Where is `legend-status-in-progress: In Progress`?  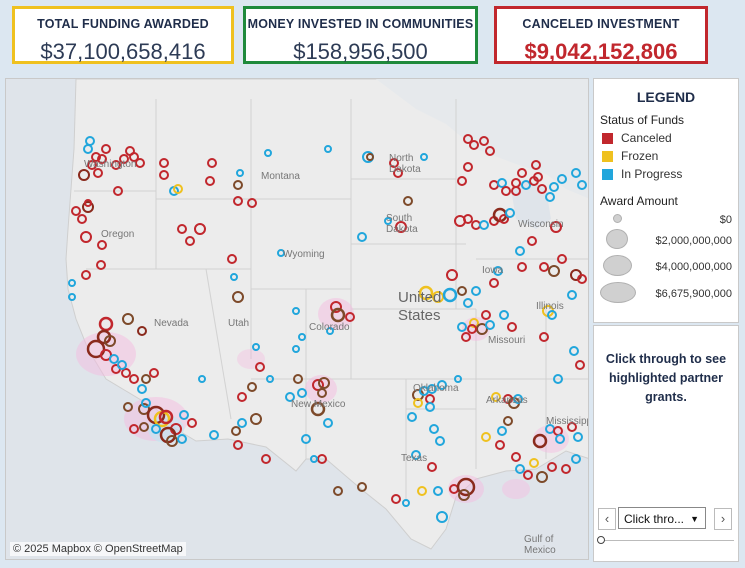
legend-status-in-progress: In Progress is located at coordinates (670, 174).